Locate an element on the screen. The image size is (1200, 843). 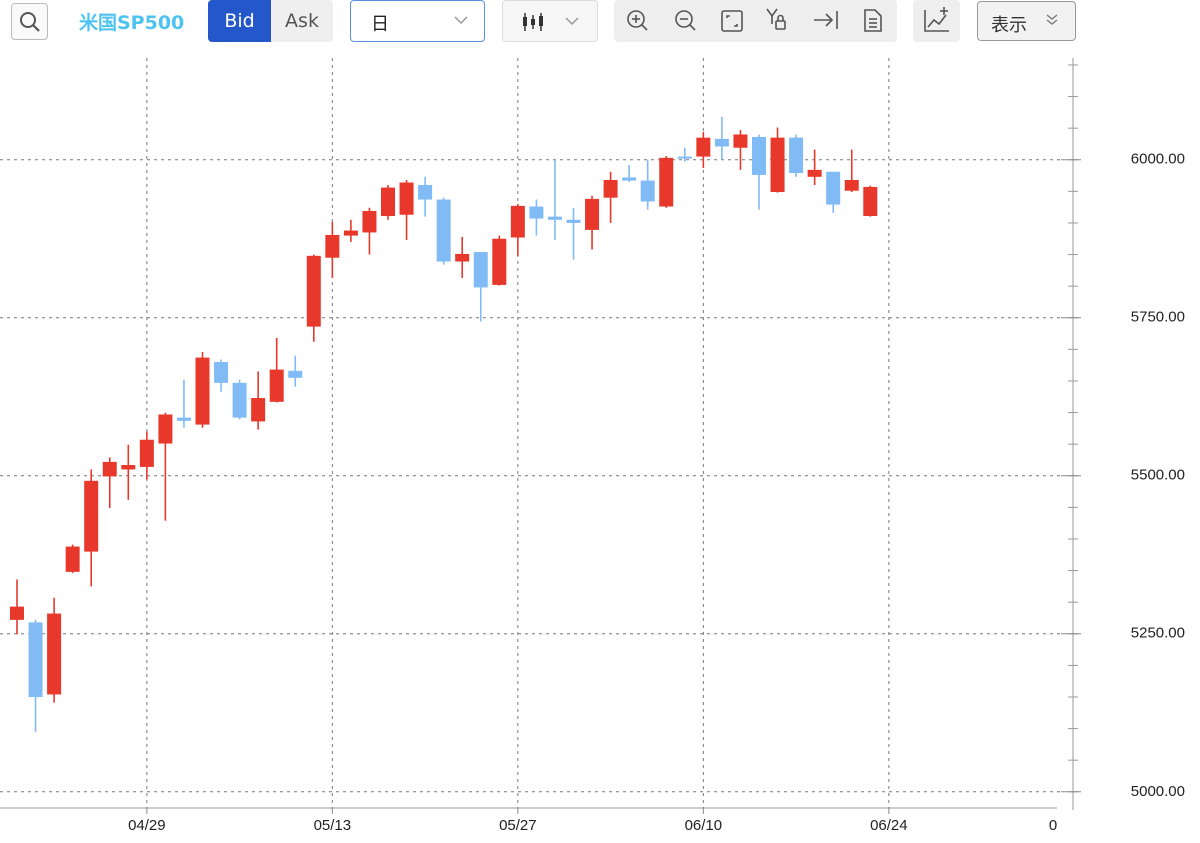
tool-icons is located at coordinates (755, 21).